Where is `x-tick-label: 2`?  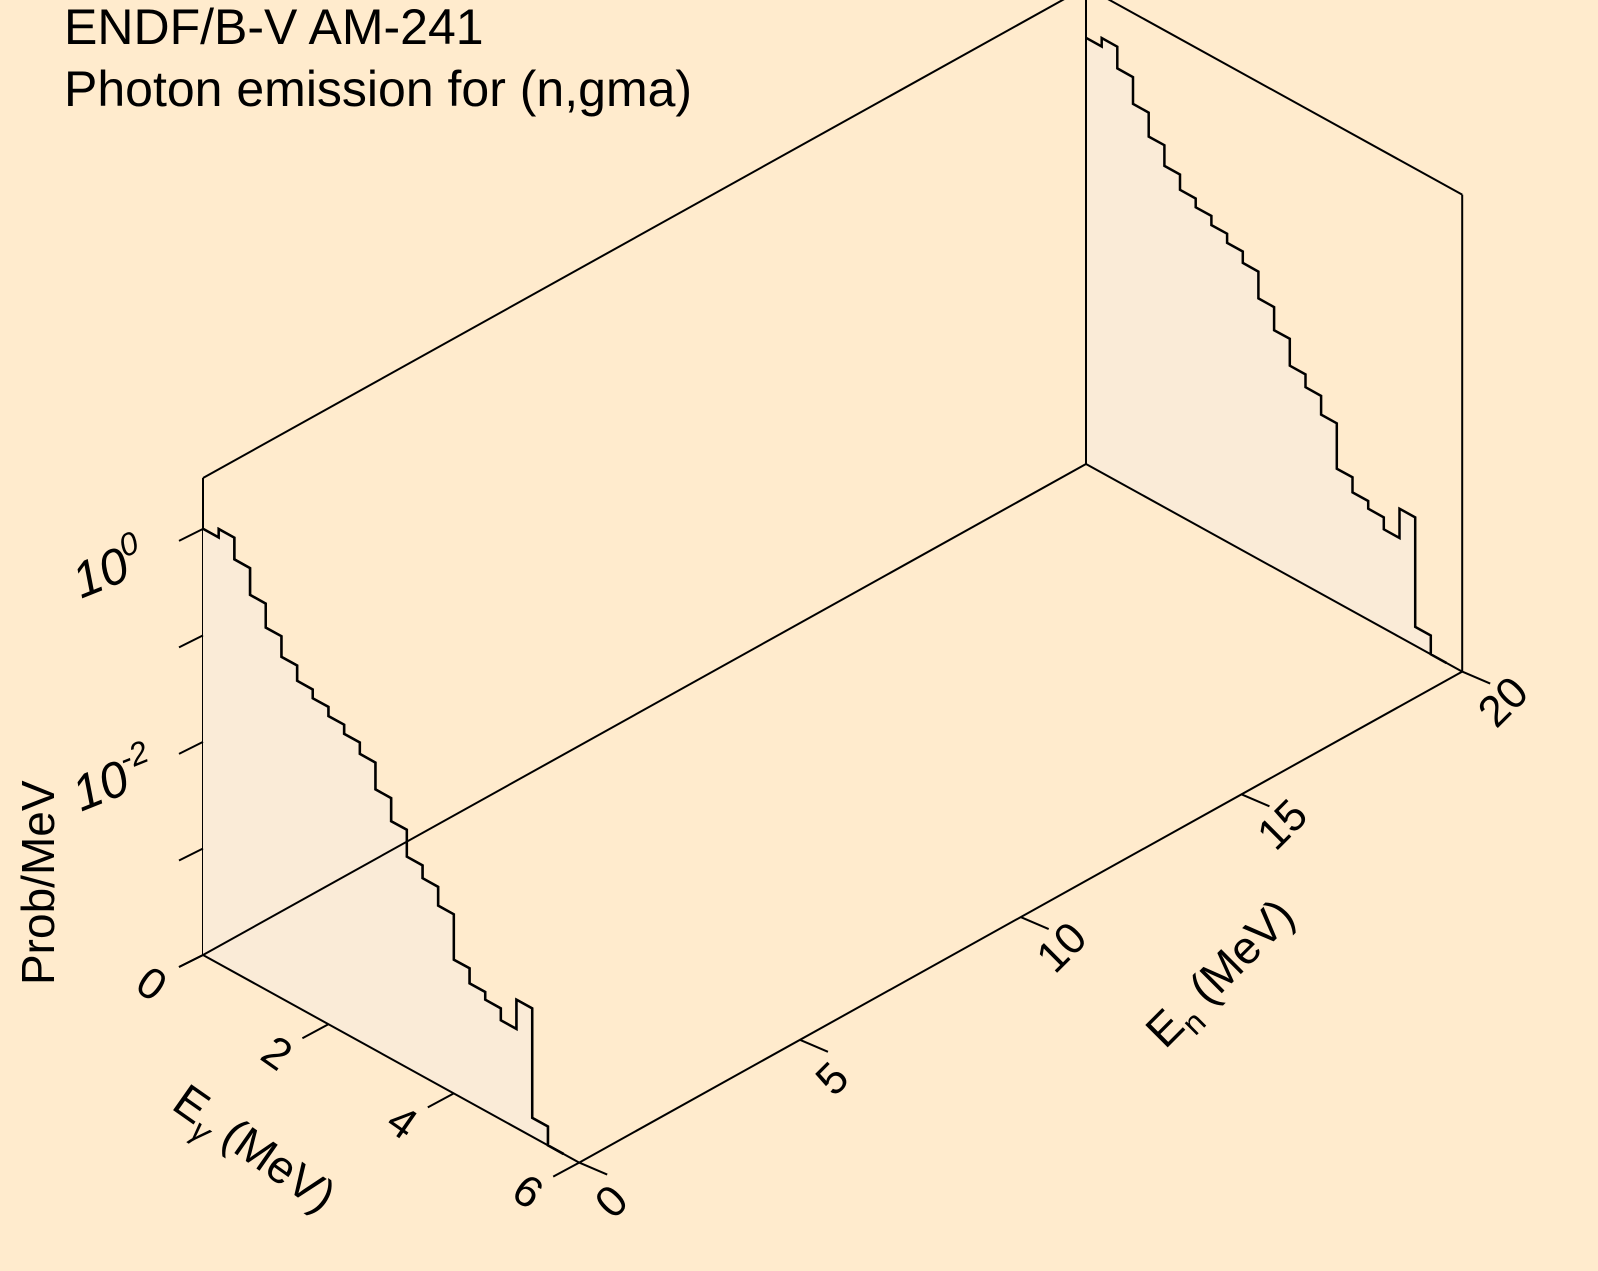 x-tick-label: 2 is located at coordinates (277, 1053).